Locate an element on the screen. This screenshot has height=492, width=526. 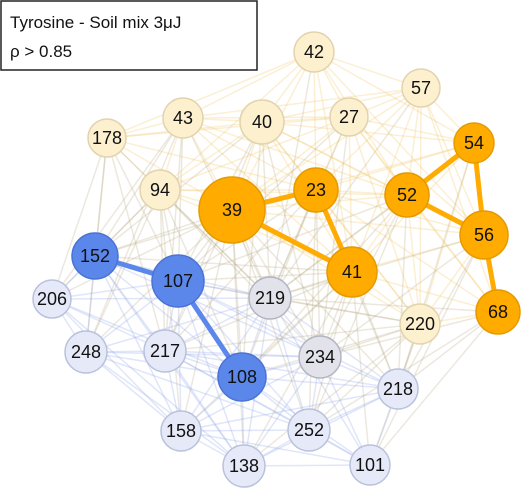
node-label: 178 is located at coordinates (107, 138).